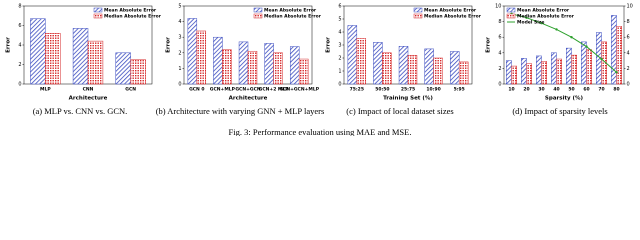 The height and width of the screenshot is (240, 640). What do you see at coordinates (616, 90) in the screenshot?
I see `x-tick-label: 80` at bounding box center [616, 90].